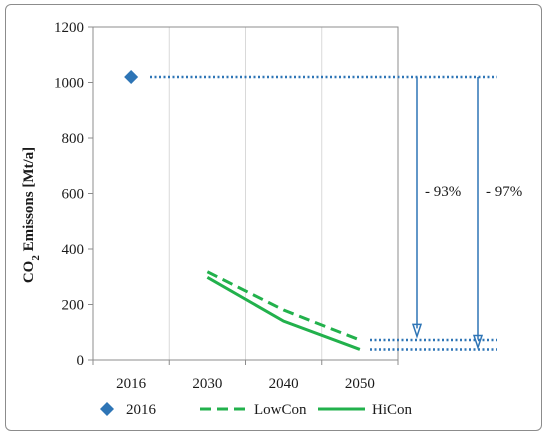 This screenshot has width=550, height=437. Describe the element at coordinates (73, 306) in the screenshot. I see `y-tick-label: 200` at that location.